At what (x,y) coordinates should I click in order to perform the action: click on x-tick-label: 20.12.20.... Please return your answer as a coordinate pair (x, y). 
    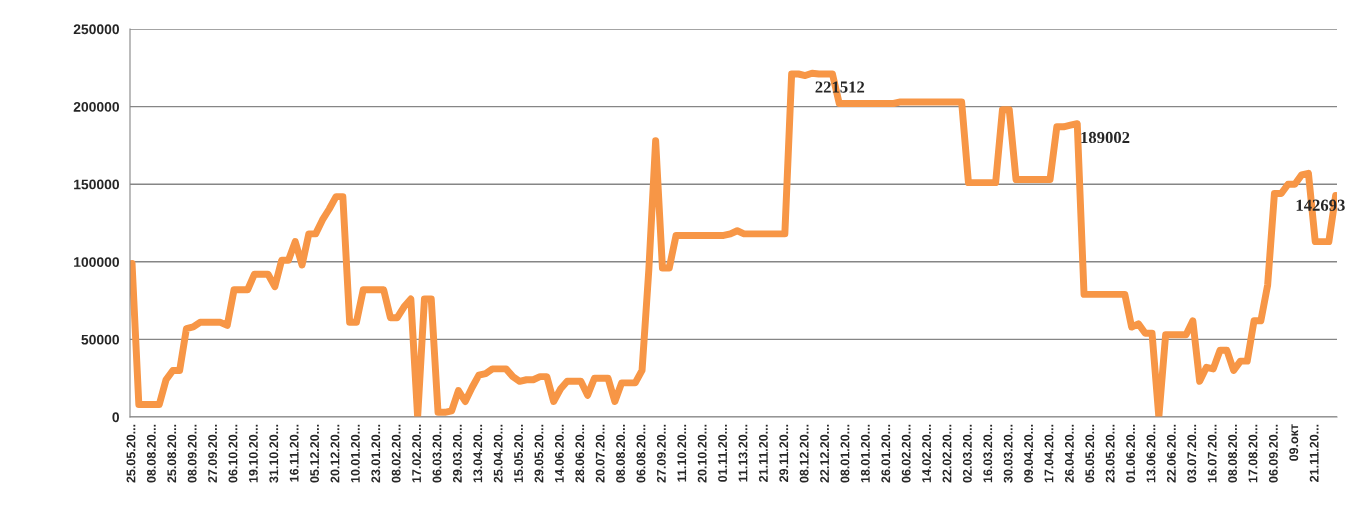
    Looking at the image, I should click on (335, 453).